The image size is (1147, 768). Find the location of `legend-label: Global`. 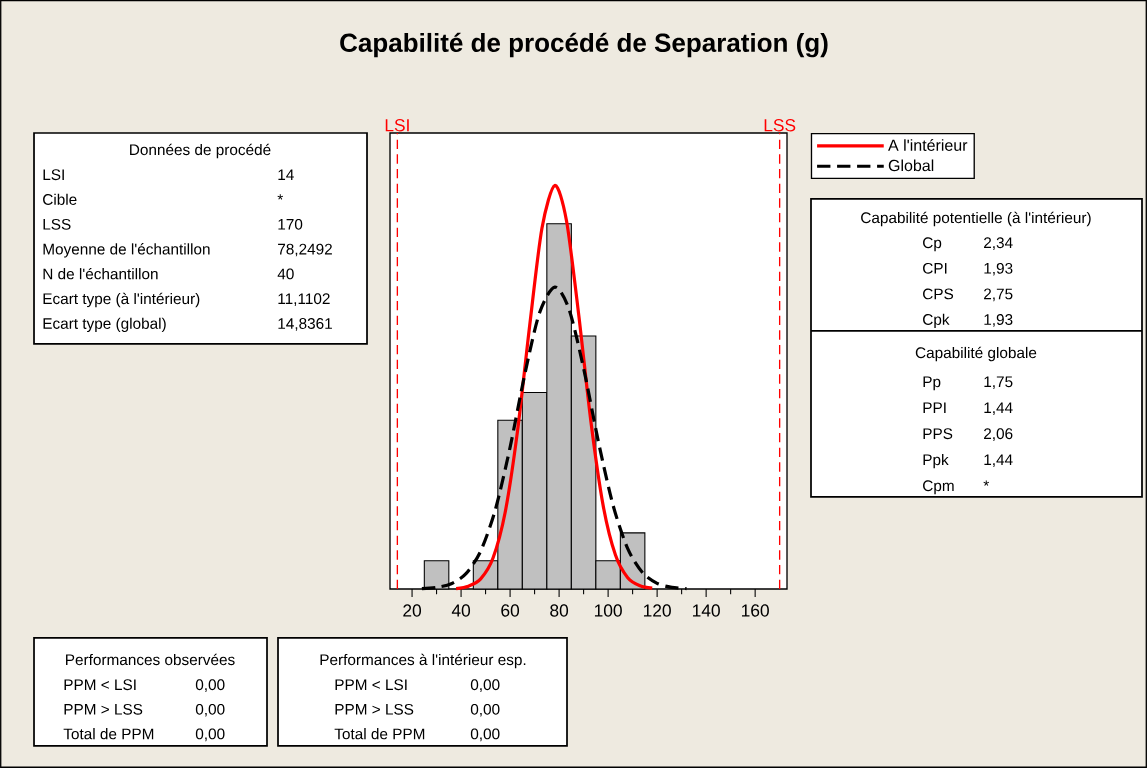

legend-label: Global is located at coordinates (911, 165).